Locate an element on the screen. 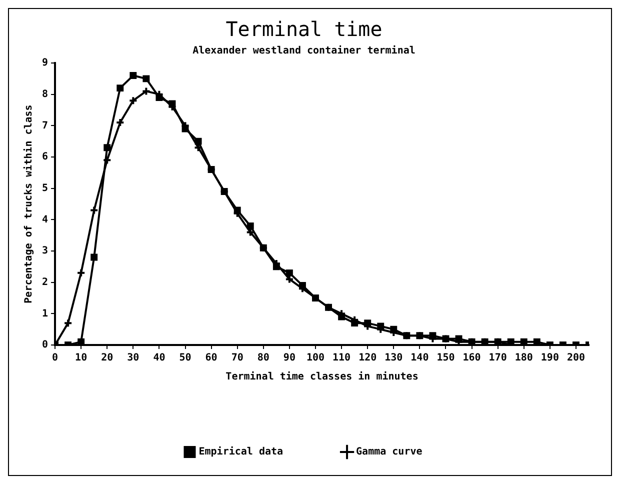  y-tick-label: 9 is located at coordinates (45, 63).